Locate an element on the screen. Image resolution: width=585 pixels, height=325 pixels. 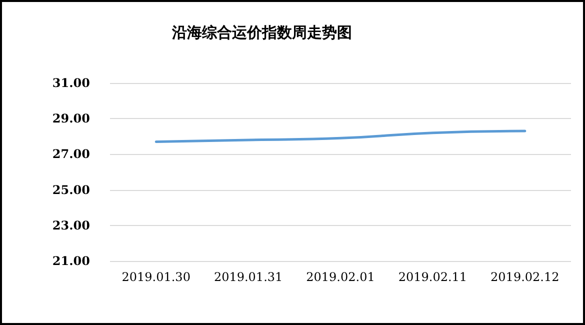
y-tick-label: 27.00 is located at coordinates (71, 154).